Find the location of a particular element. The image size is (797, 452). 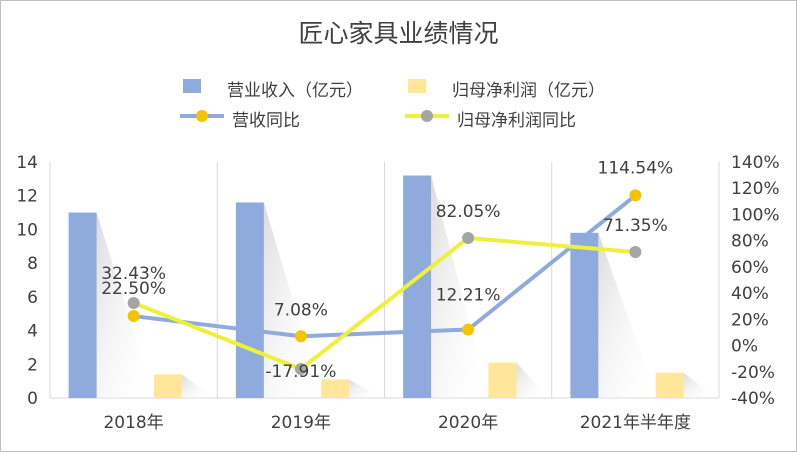

y-right-tick-label: 20% is located at coordinates (750, 320).